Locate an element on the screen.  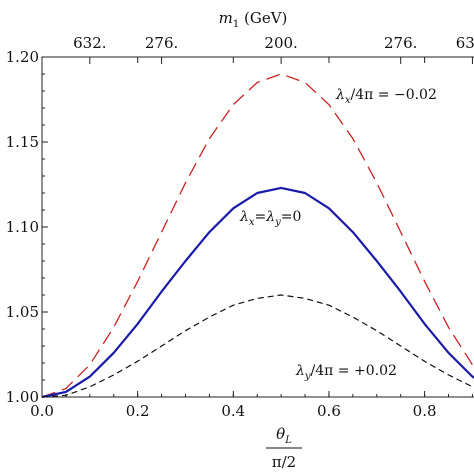
x-tick-label: 0.6 is located at coordinates (329, 411).